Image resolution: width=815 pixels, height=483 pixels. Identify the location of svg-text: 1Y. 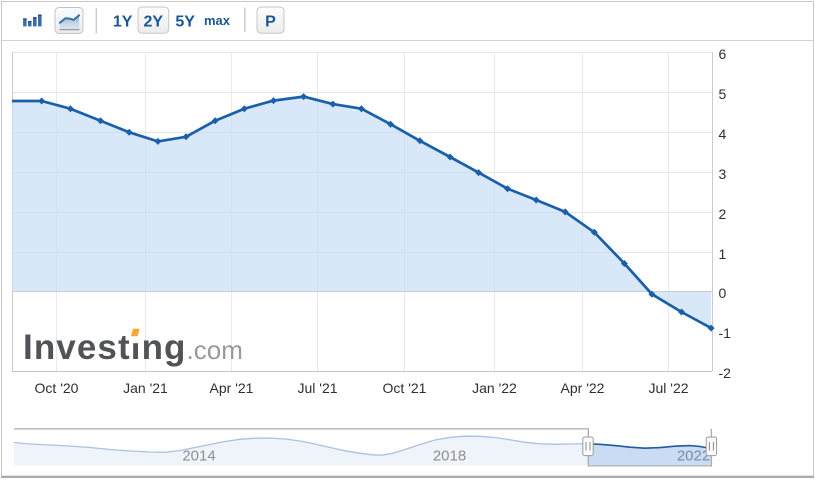
(123, 21).